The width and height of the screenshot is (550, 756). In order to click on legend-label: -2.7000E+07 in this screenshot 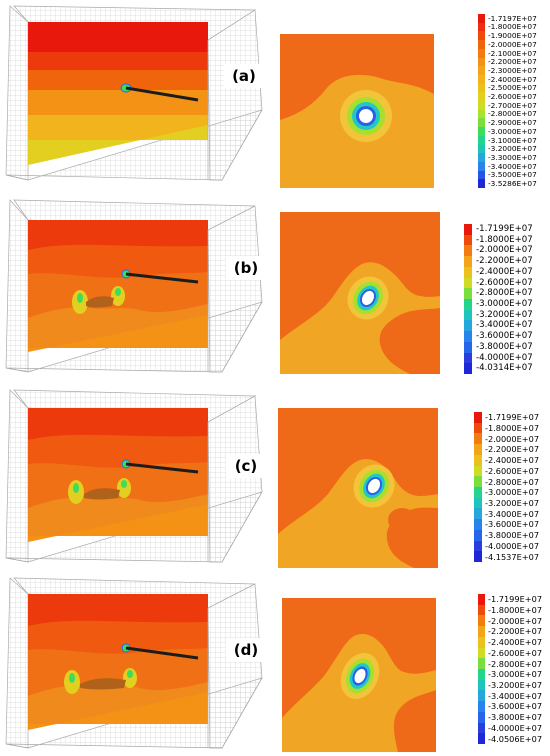, I will do `click(512, 105)`.